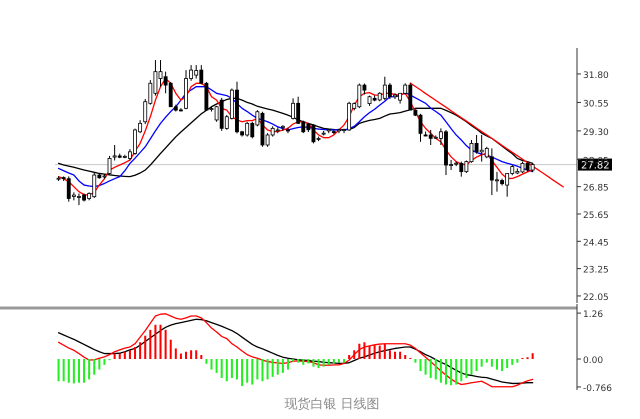 The image size is (640, 419). Describe the element at coordinates (596, 271) in the screenshot. I see `y-tick-label: 23.25` at that location.